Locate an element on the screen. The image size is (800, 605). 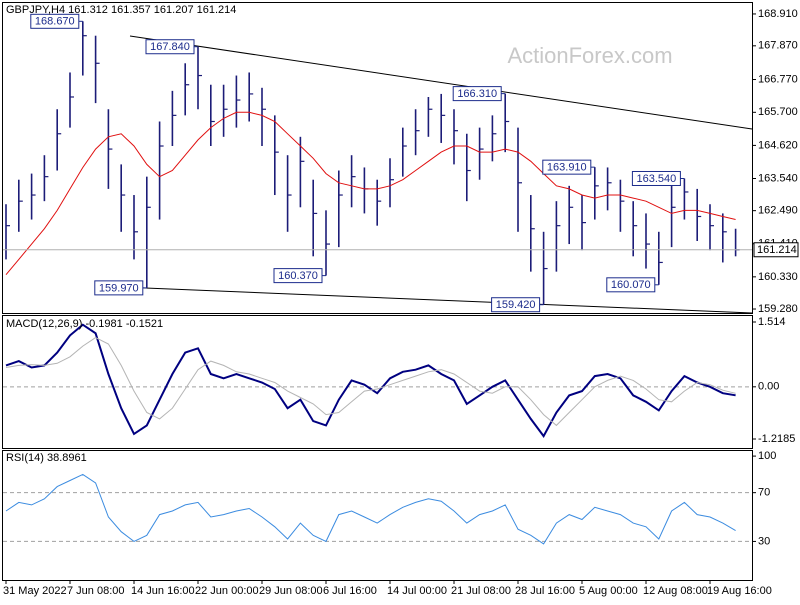
annotation-label: 160.370 is located at coordinates (298, 276).